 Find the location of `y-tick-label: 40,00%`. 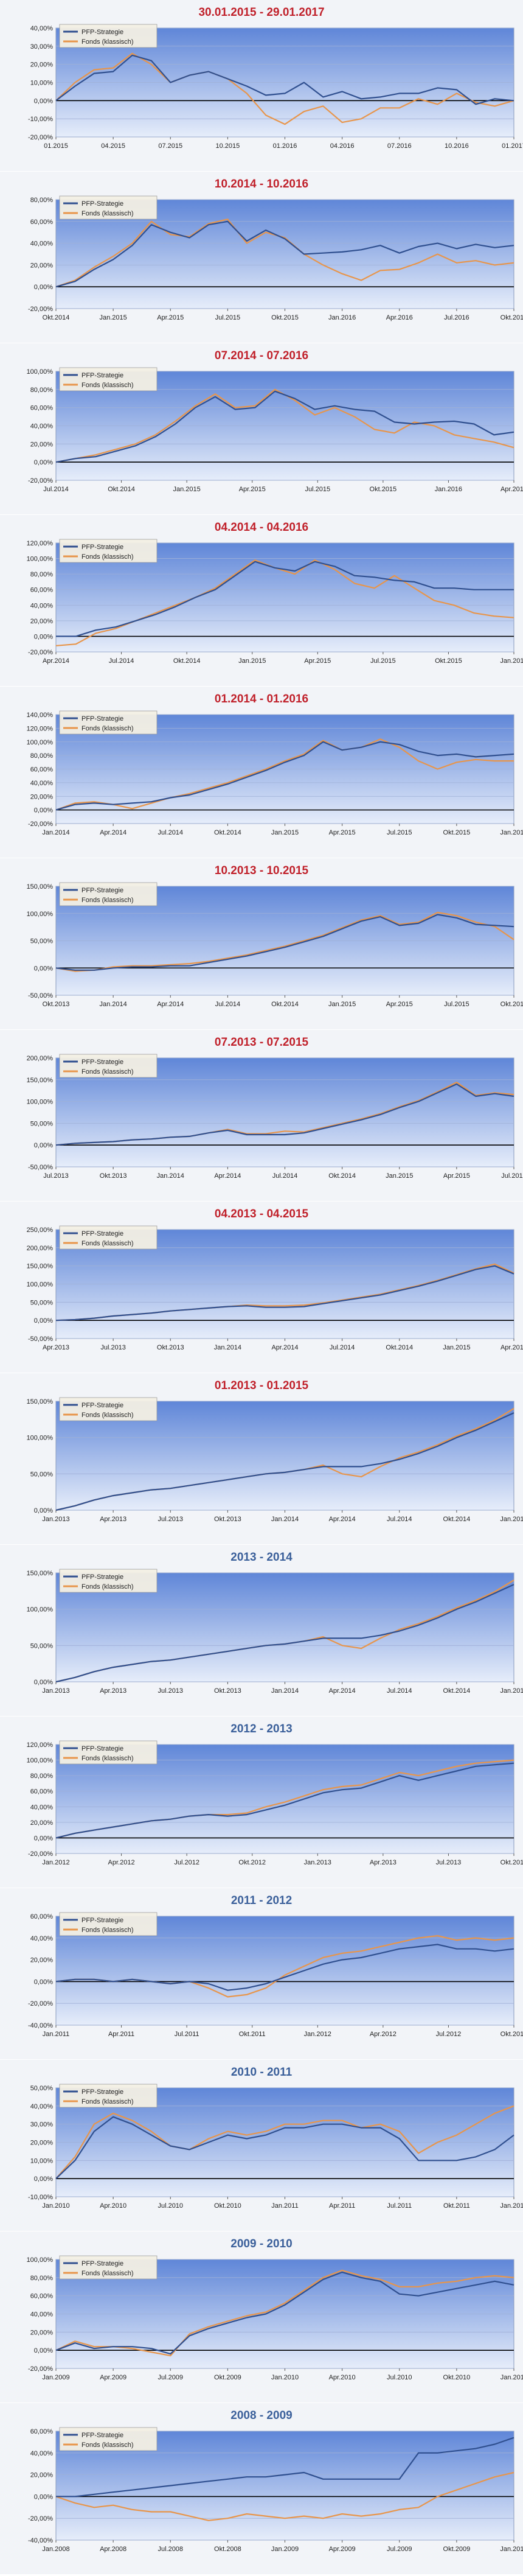

y-tick-label: 40,00% is located at coordinates (42, 605).